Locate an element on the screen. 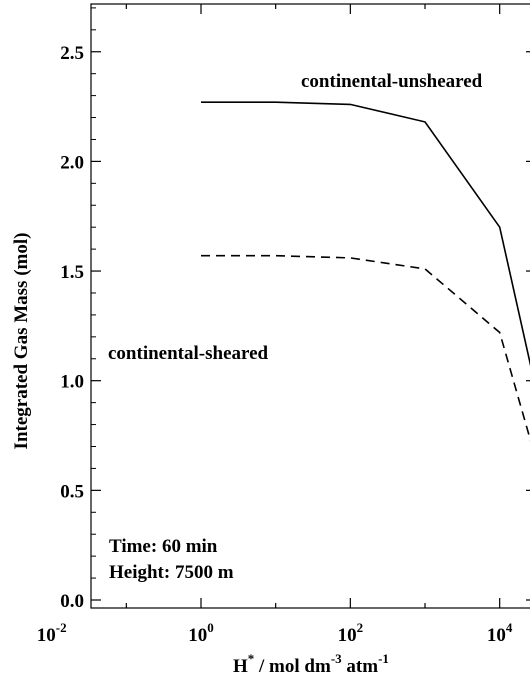 The width and height of the screenshot is (530, 691). x-tick-label: 10⁻² is located at coordinates (52, 633).